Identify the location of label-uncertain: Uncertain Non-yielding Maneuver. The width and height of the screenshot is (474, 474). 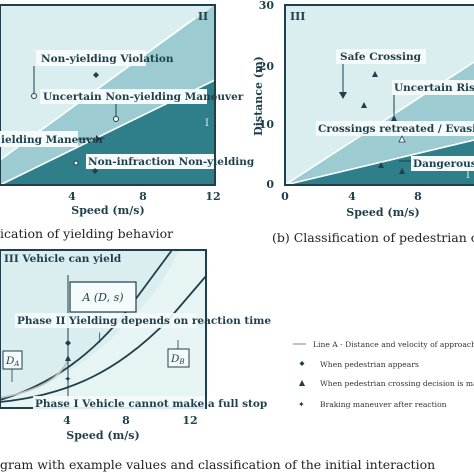
(143, 97).